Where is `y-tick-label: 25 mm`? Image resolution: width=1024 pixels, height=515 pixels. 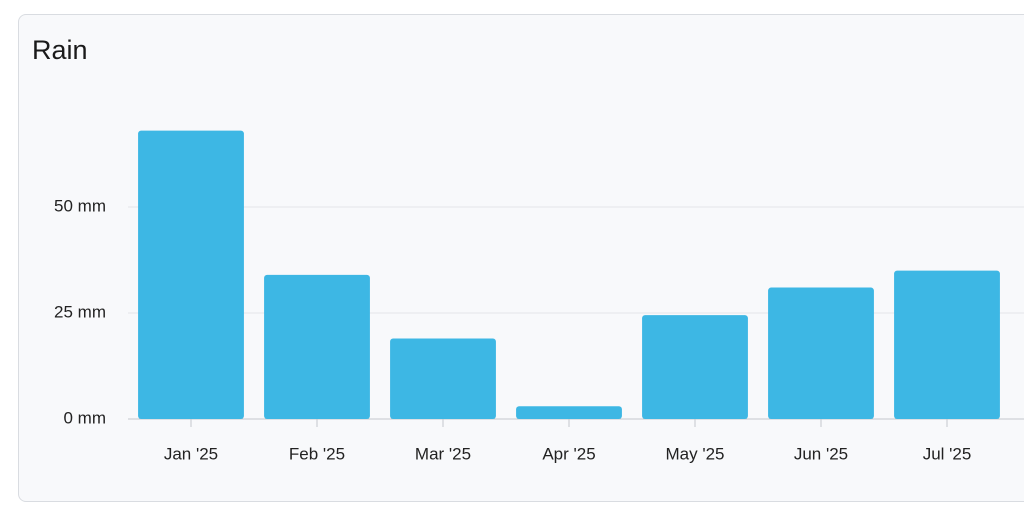 y-tick-label: 25 mm is located at coordinates (80, 311).